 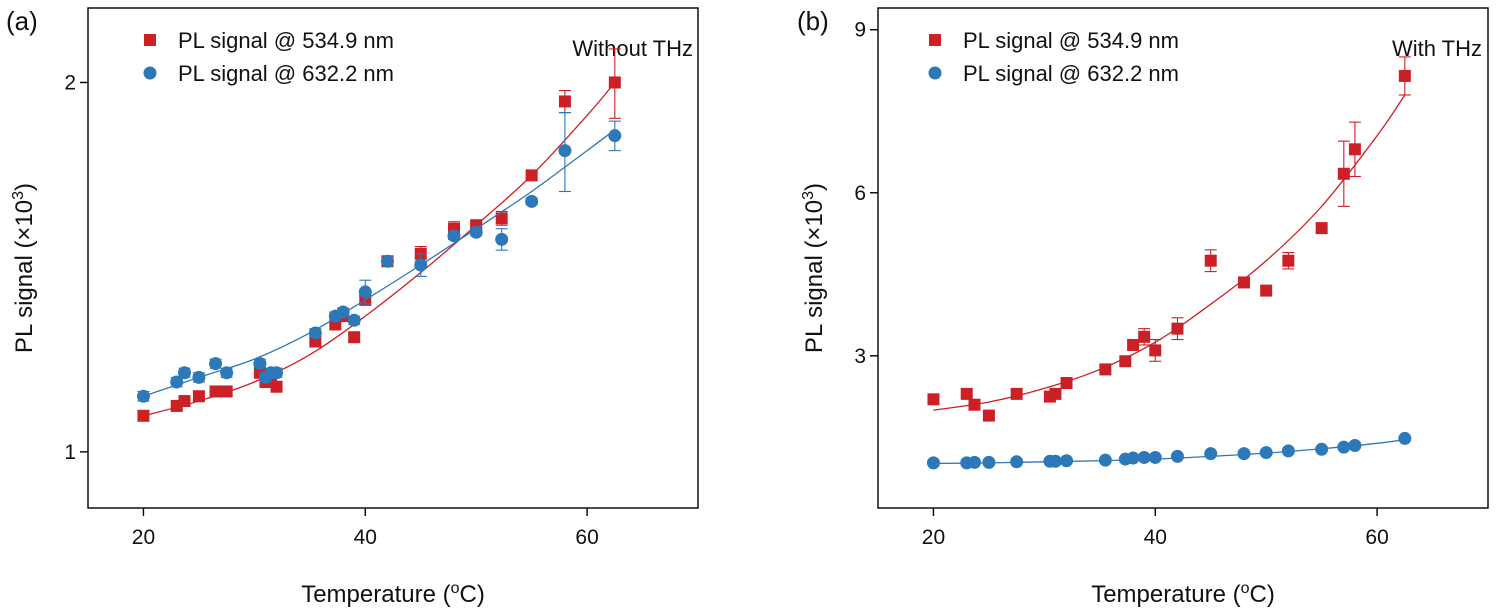 I want to click on y-tick-label: 2, so click(x=70, y=82).